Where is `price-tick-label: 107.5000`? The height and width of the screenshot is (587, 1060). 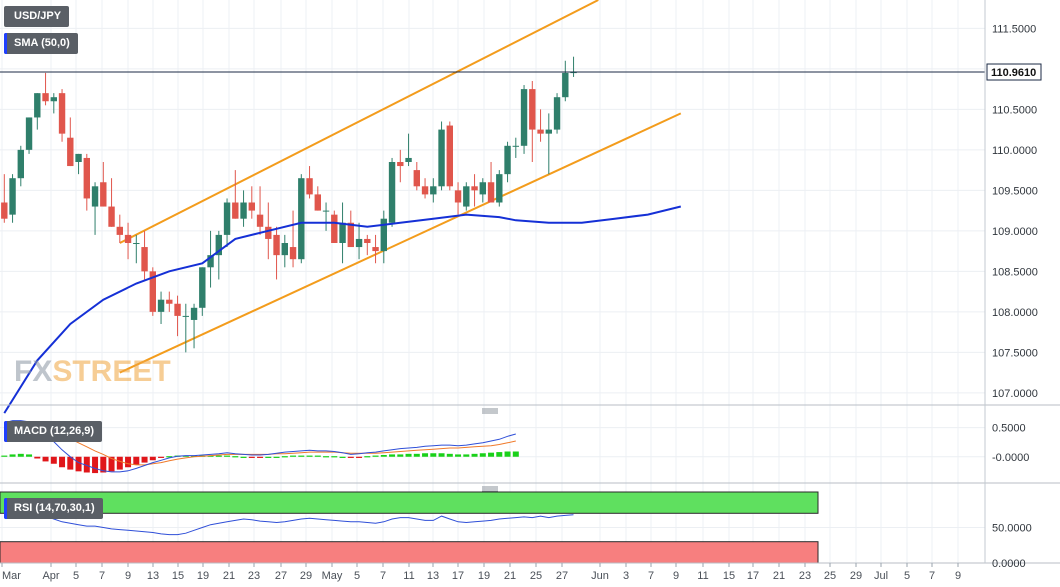 price-tick-label: 107.5000 is located at coordinates (1015, 353).